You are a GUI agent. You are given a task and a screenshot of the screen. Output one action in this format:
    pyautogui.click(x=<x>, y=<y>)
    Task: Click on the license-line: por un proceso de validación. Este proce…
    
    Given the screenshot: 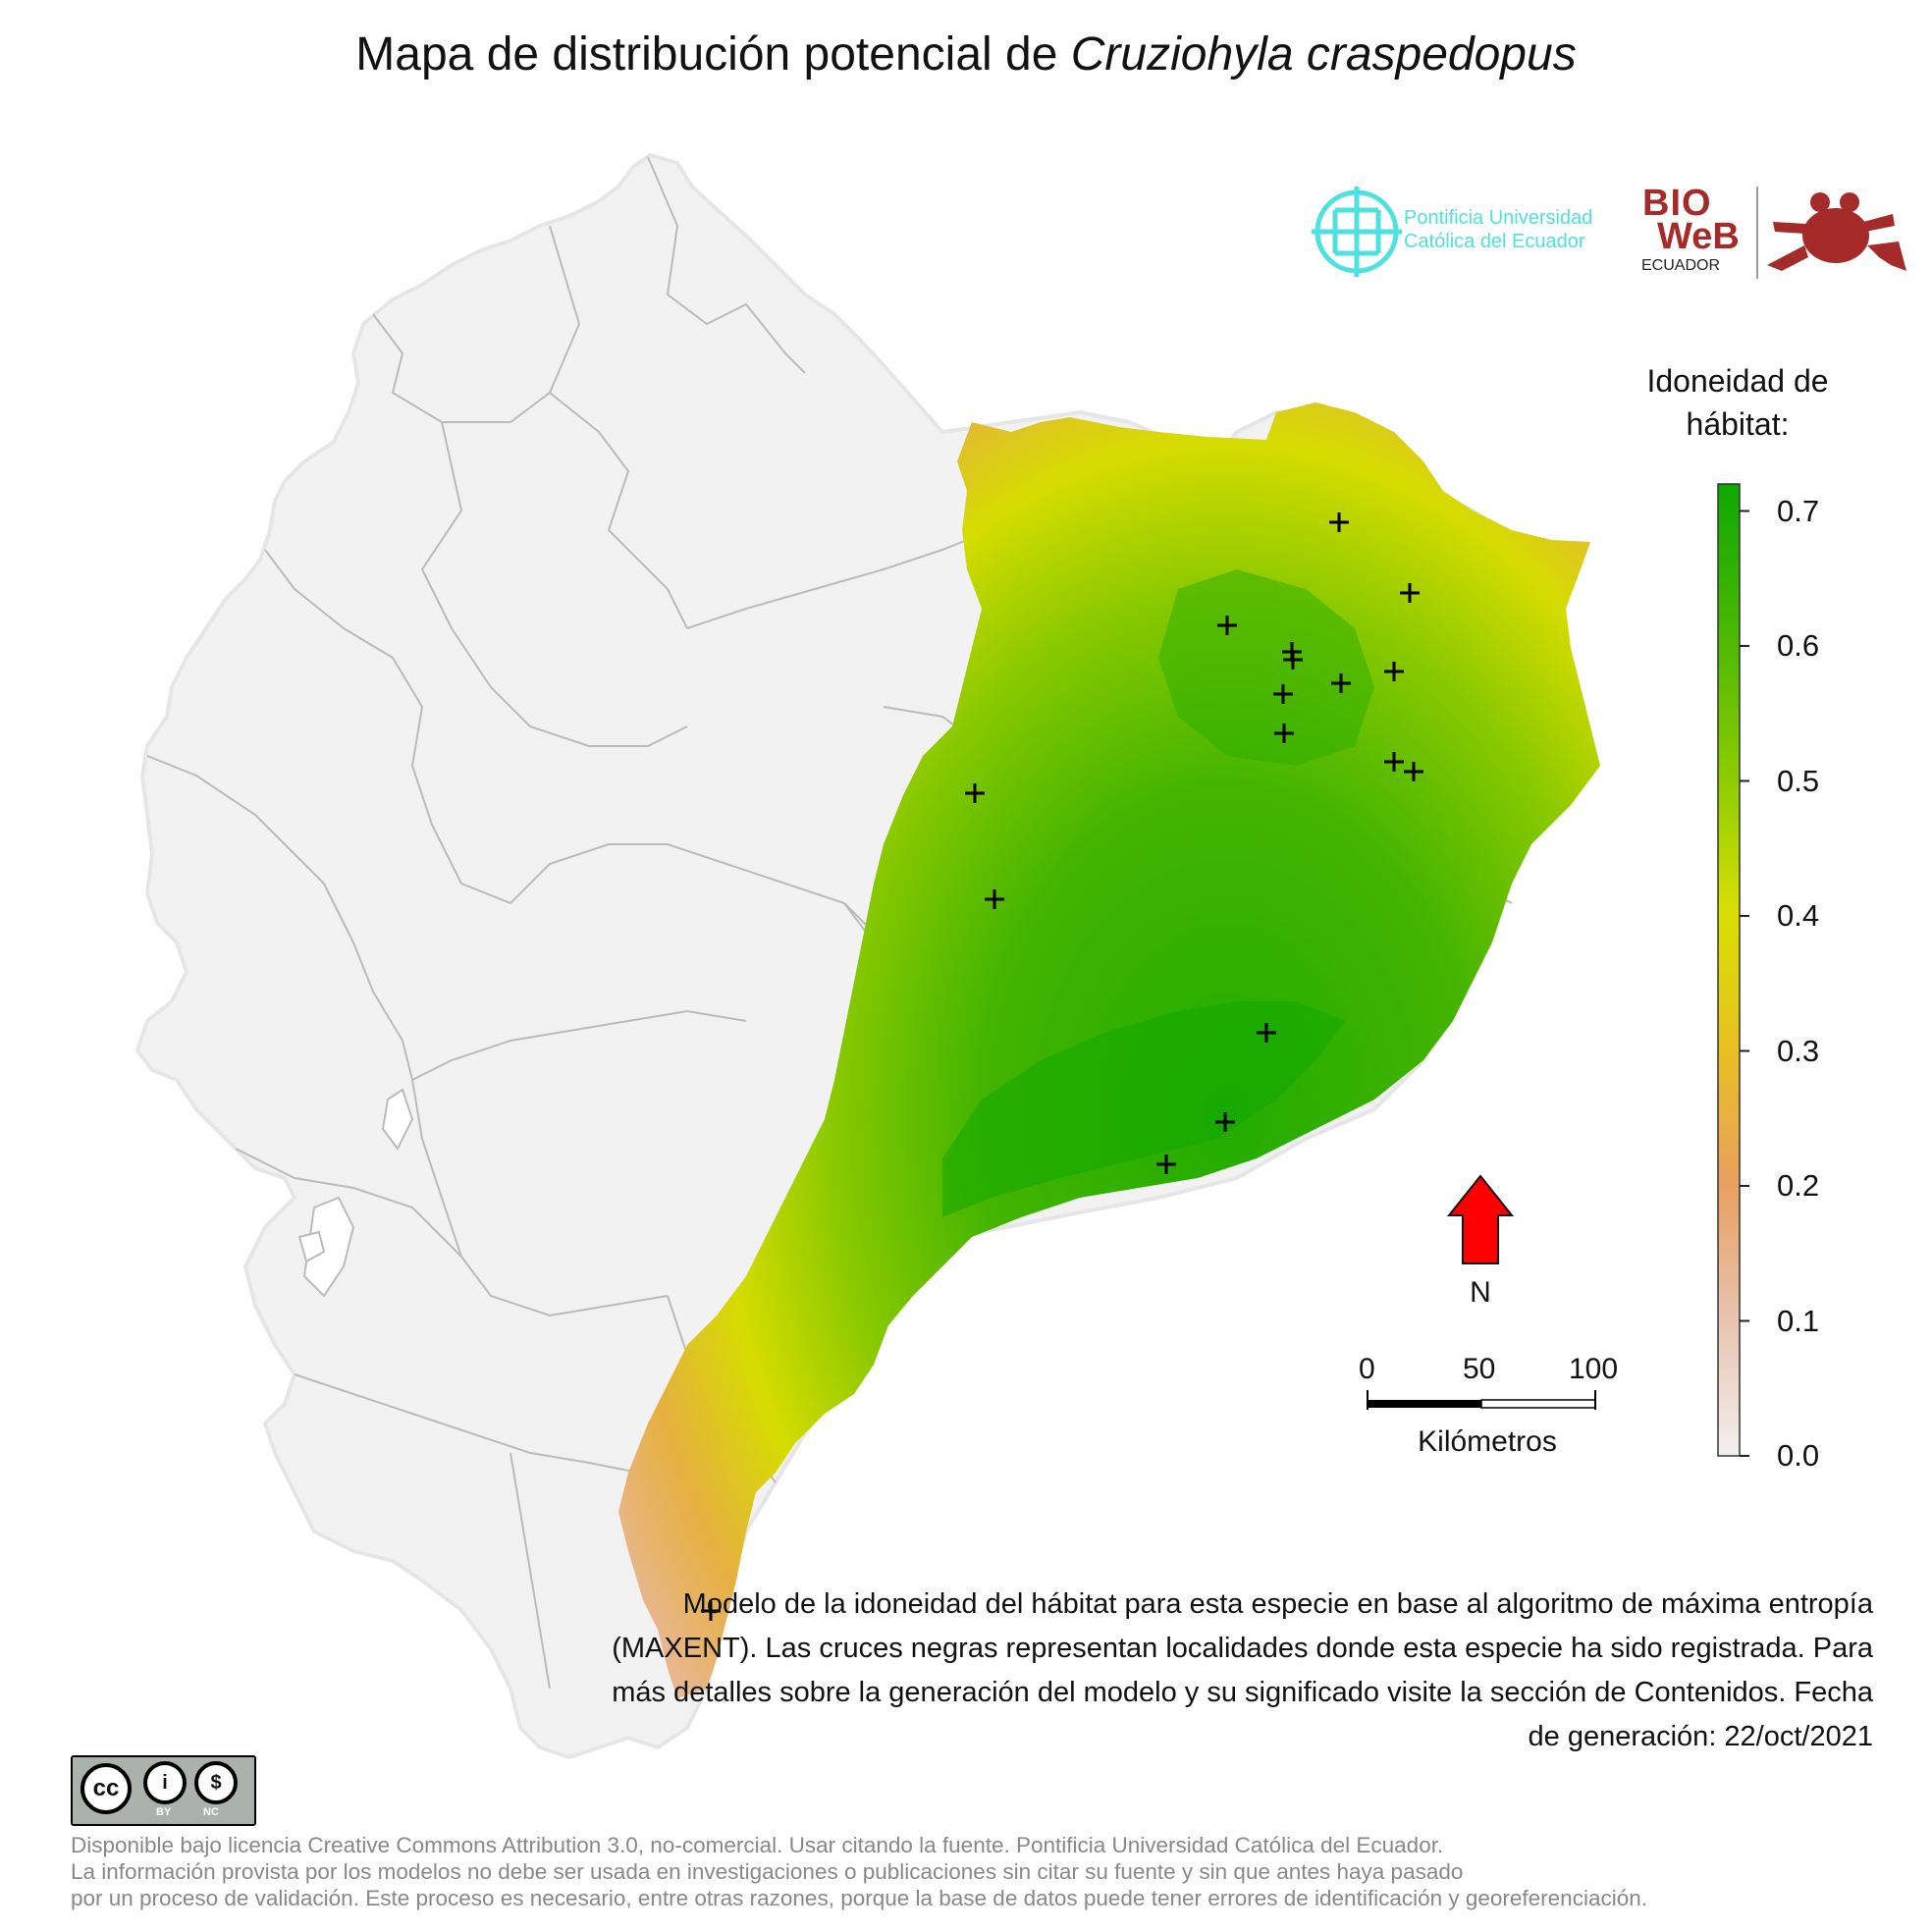 What is the action you would take?
    pyautogui.click(x=859, y=1898)
    